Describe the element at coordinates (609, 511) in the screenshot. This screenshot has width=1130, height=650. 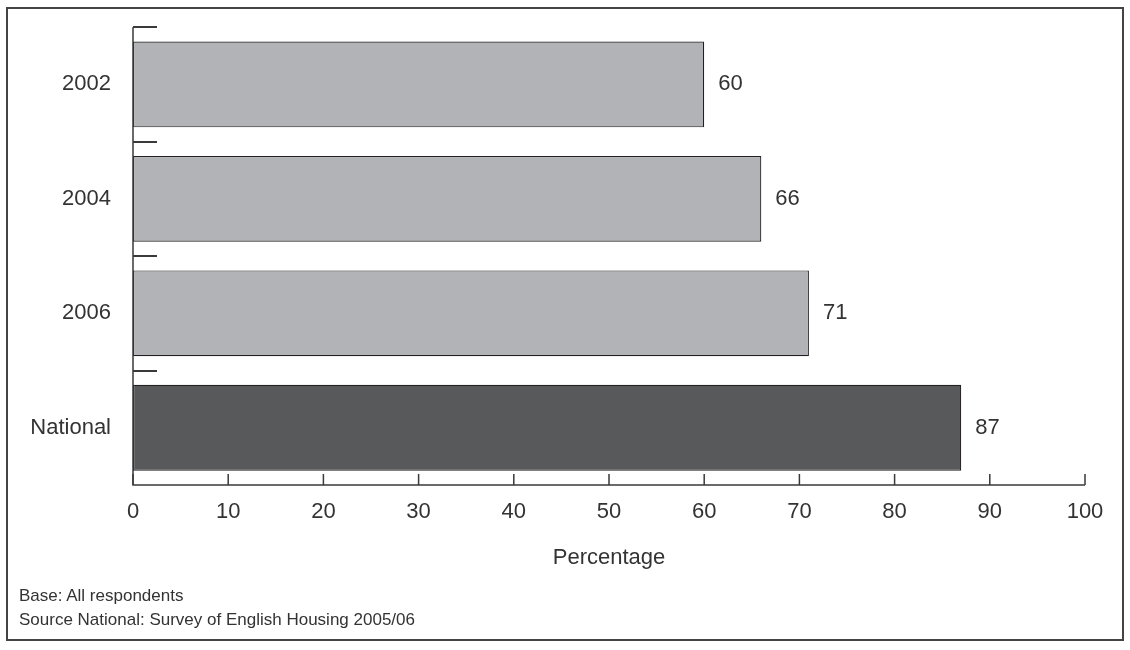
I see `x-tick-label: 50` at that location.